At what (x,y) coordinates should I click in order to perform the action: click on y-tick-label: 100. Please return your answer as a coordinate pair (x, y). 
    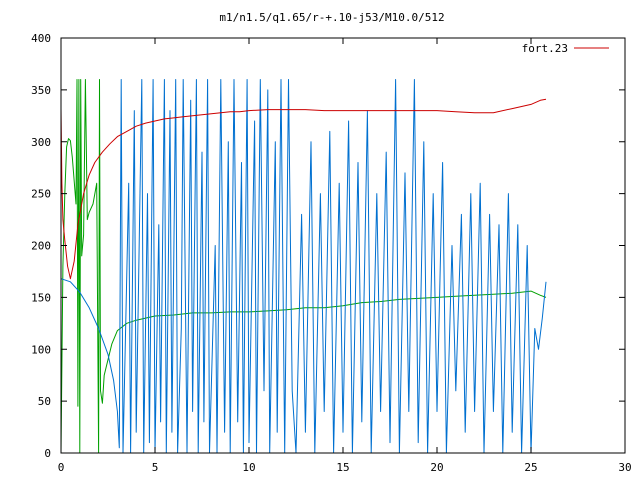
    Looking at the image, I should click on (41, 349).